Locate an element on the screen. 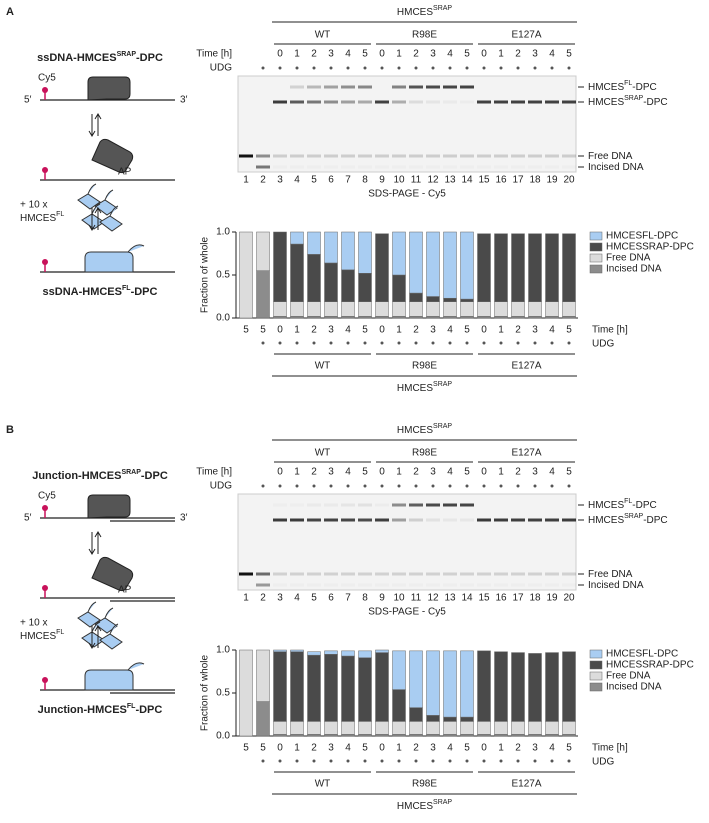 The height and width of the screenshot is (823, 709). lane-number: 11 is located at coordinates (416, 180).